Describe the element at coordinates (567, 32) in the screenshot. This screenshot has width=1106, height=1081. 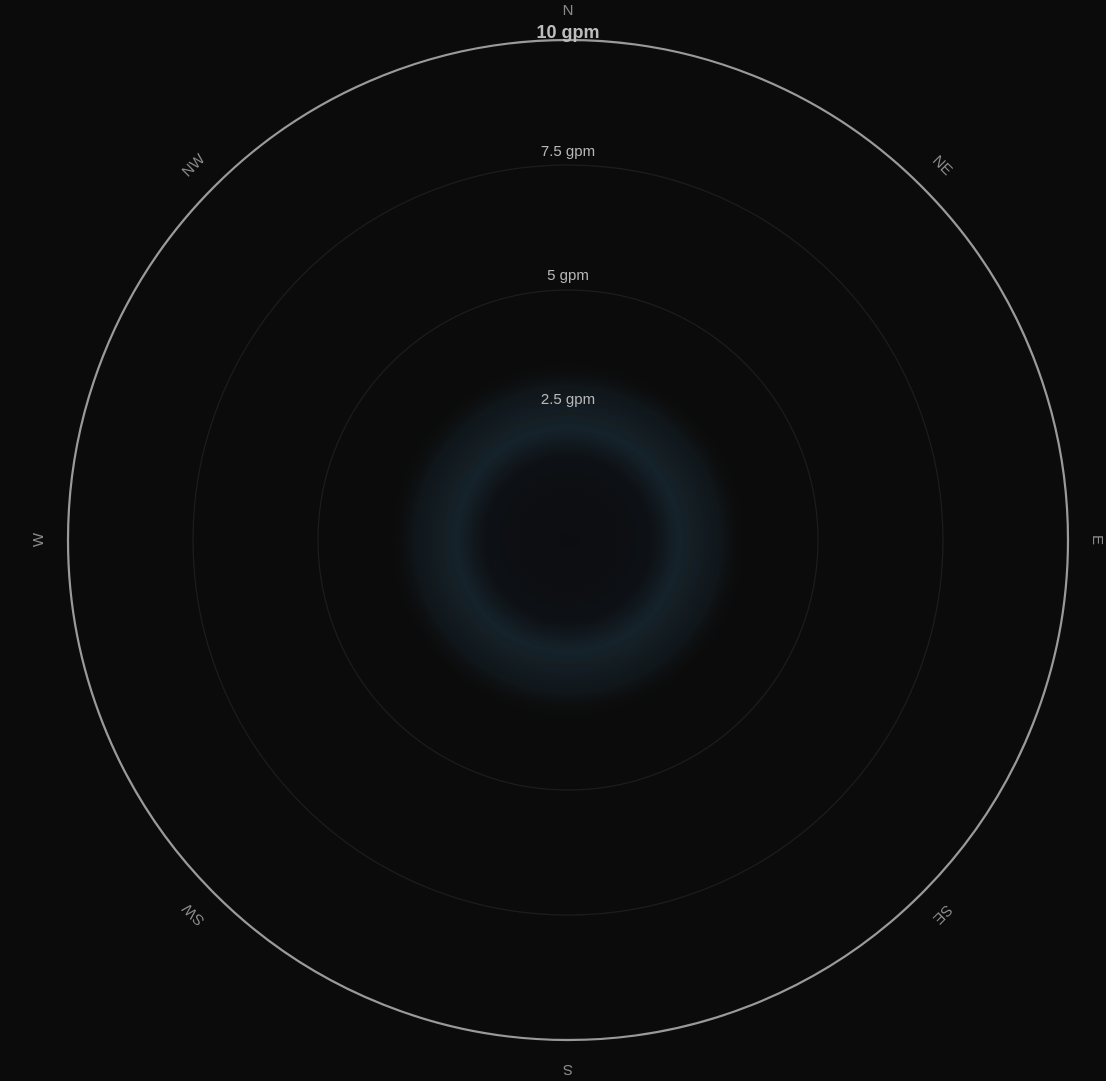
I see `top-label: 10 gpm` at that location.